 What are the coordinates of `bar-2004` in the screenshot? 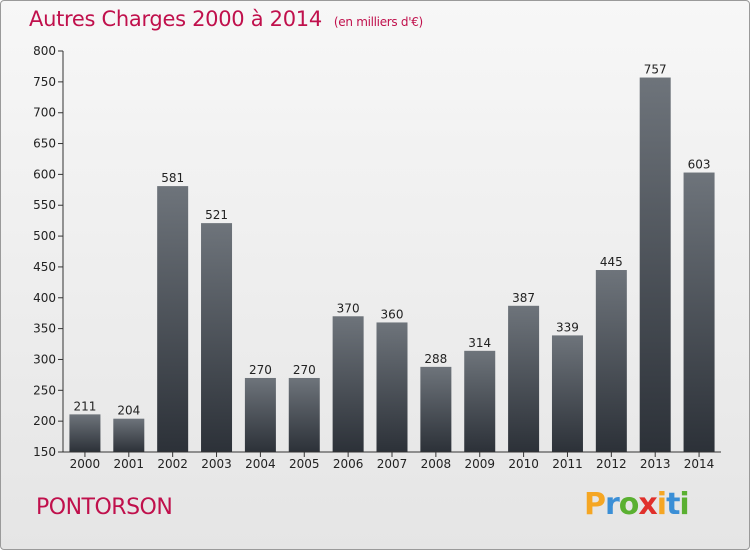 It's located at (260, 414).